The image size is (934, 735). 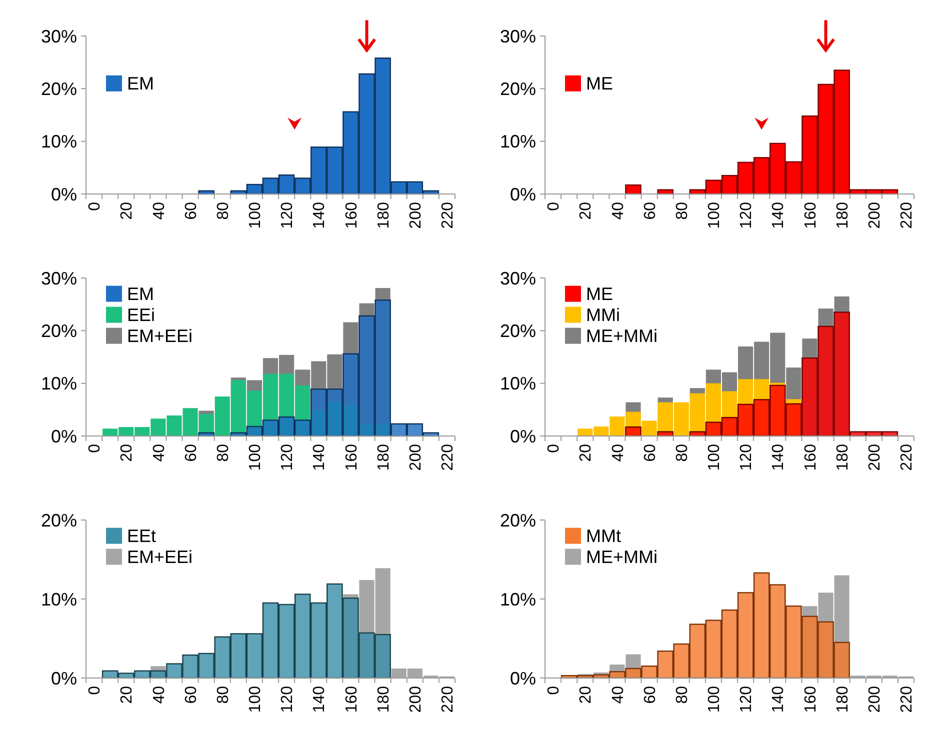 I want to click on legend-label: EEi, so click(x=141, y=315).